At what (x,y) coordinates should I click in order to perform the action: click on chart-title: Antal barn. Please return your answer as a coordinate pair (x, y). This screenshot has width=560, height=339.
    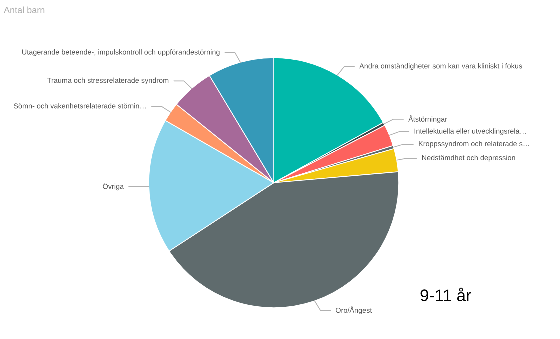
    Looking at the image, I should click on (24, 10).